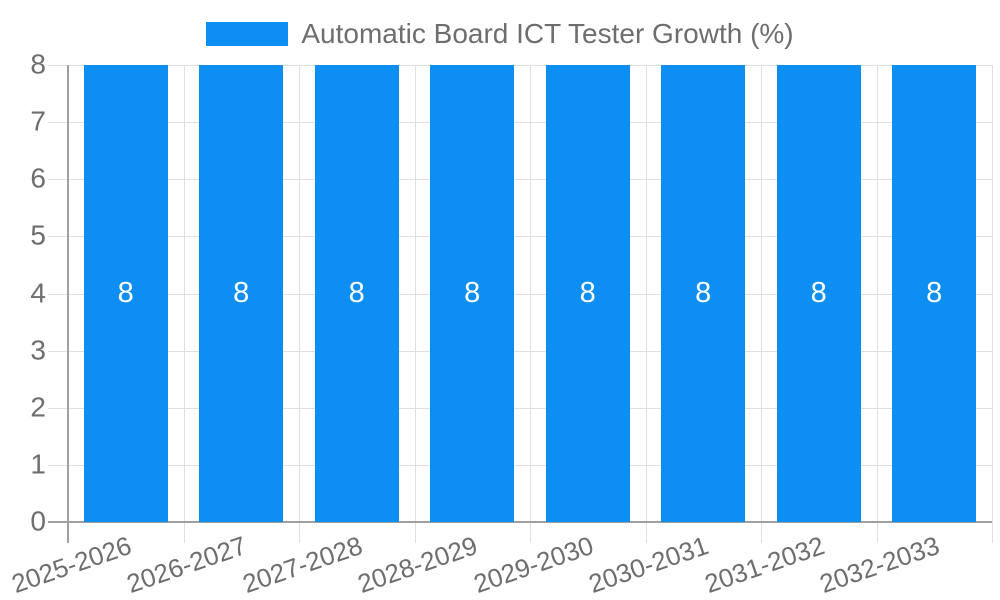 Image resolution: width=1000 pixels, height=600 pixels. I want to click on y-tick-label: 2, so click(38, 407).